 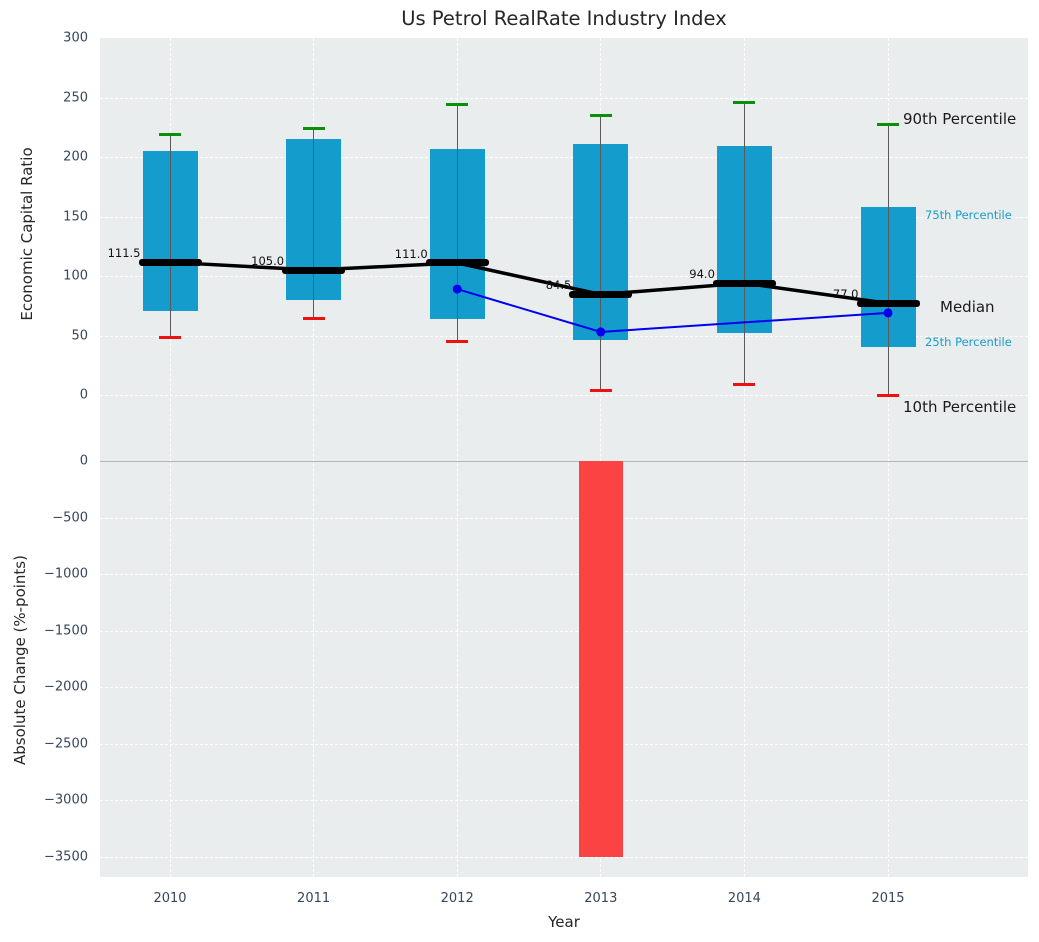 What do you see at coordinates (845, 294) in the screenshot?
I see `median-value-label: 77.0` at bounding box center [845, 294].